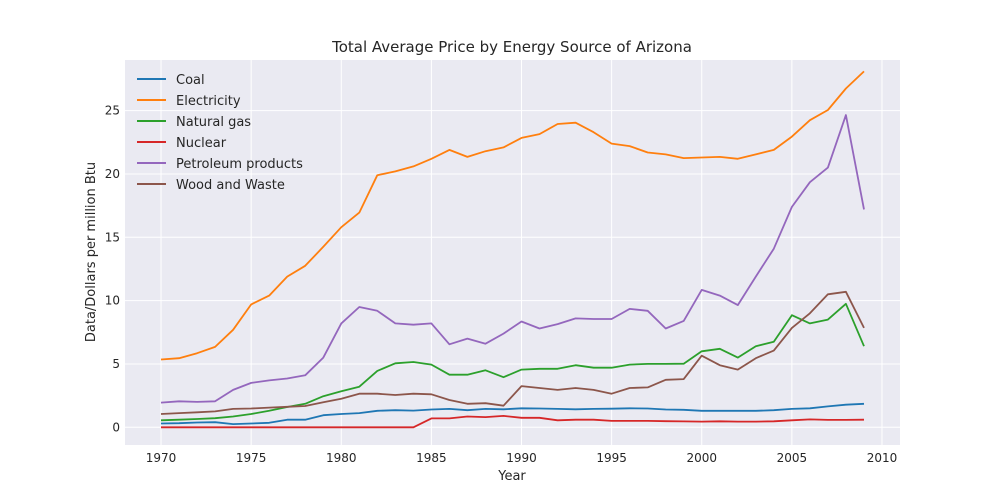 Image resolution: width=1000 pixels, height=500 pixels. Describe the element at coordinates (611, 458) in the screenshot. I see `x-tick-label: 1995` at that location.